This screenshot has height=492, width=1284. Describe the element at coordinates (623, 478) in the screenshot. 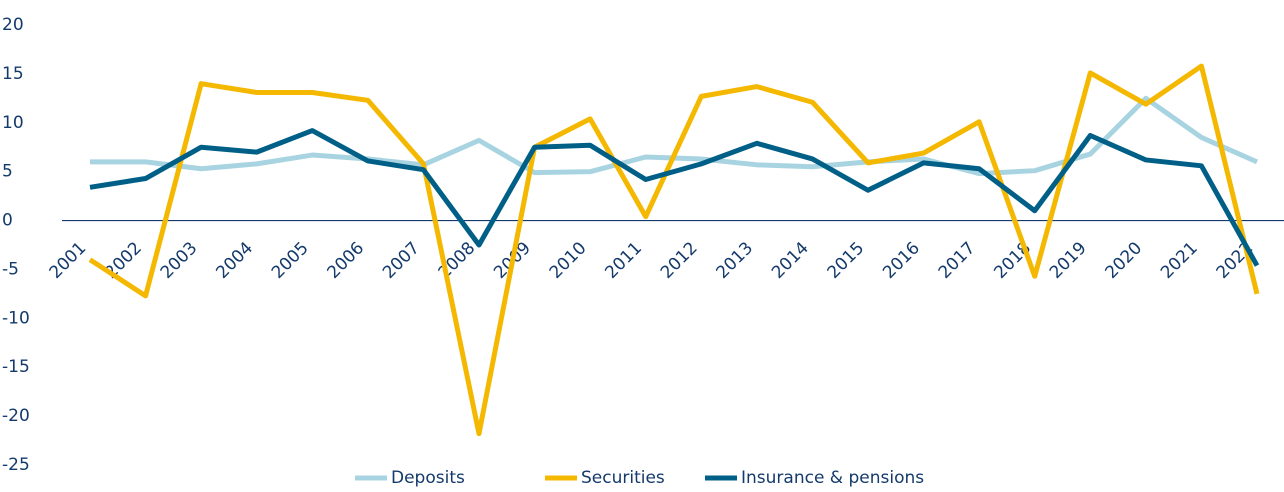

I see `legend-label: Securities` at that location.